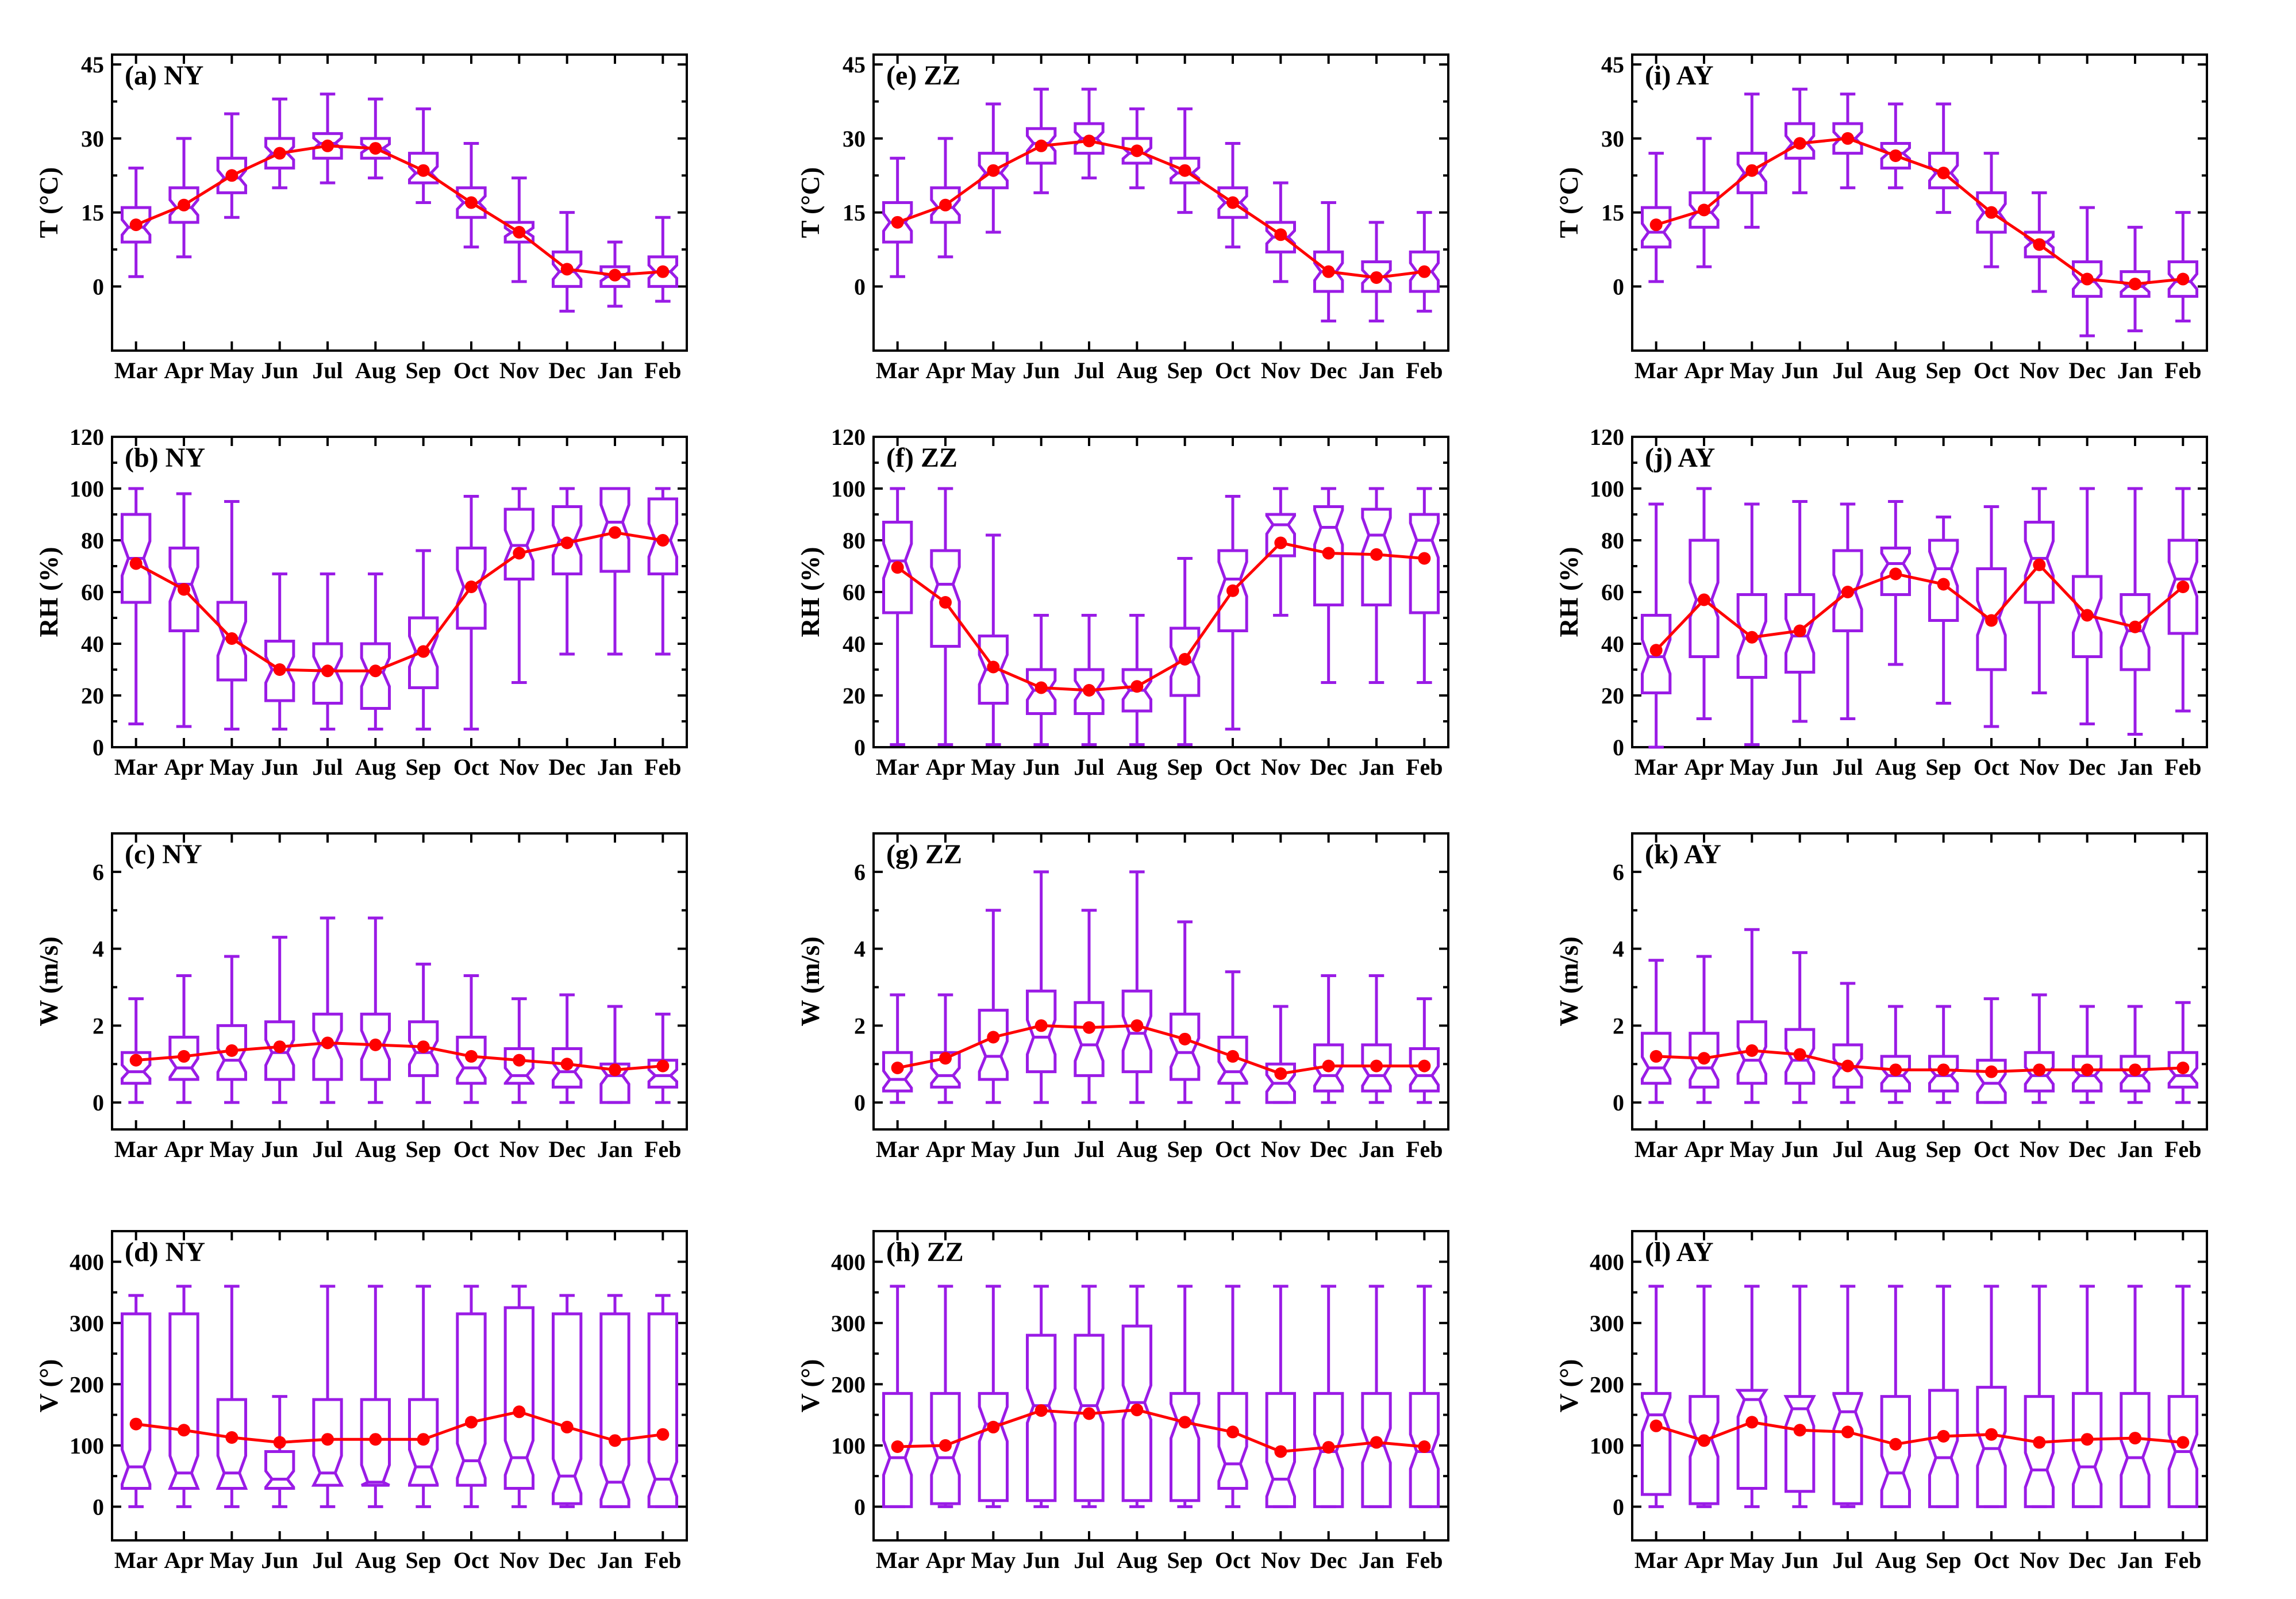  I want to click on y-tick-label: 2, so click(1618, 1026).